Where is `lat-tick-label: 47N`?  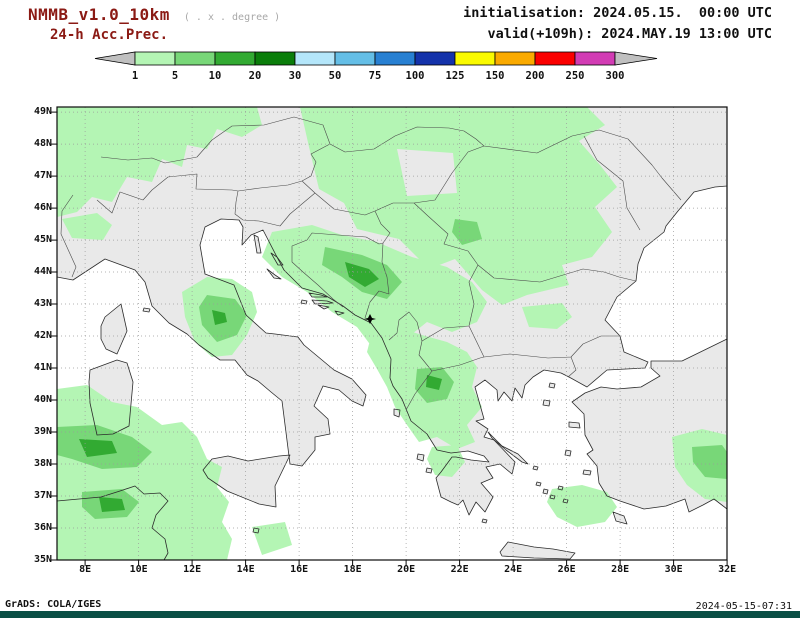 lat-tick-label: 47N is located at coordinates (42, 176).